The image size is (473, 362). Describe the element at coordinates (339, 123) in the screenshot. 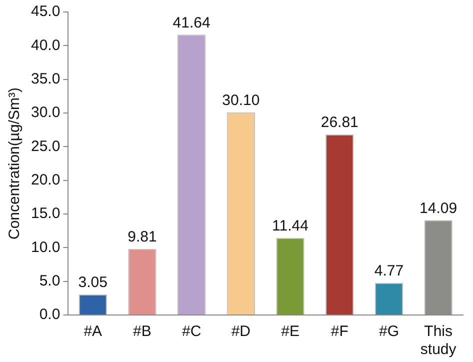

I see `data-label: 26.81` at that location.